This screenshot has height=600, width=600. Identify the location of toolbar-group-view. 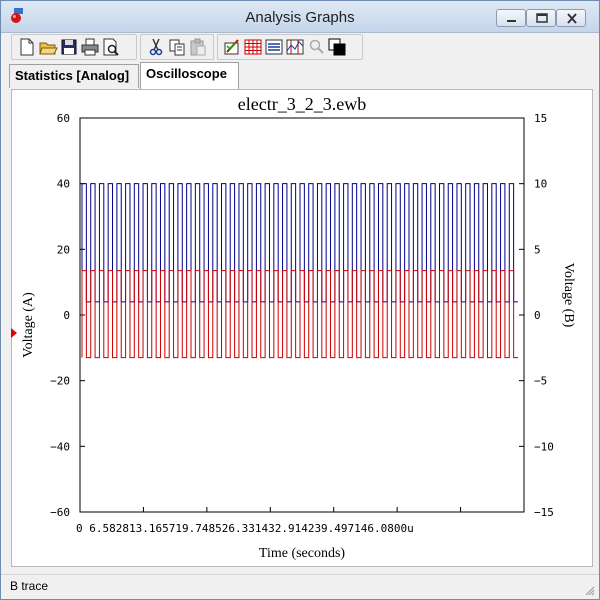
(290, 47).